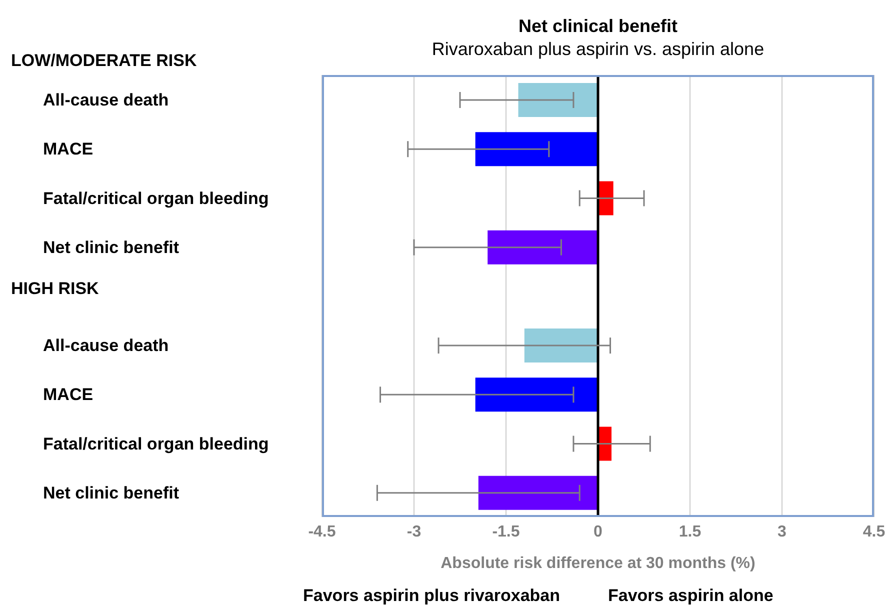 This screenshot has height=615, width=889. What do you see at coordinates (431, 596) in the screenshot?
I see `text: Favors aspirin plus rivaroxaban` at bounding box center [431, 596].